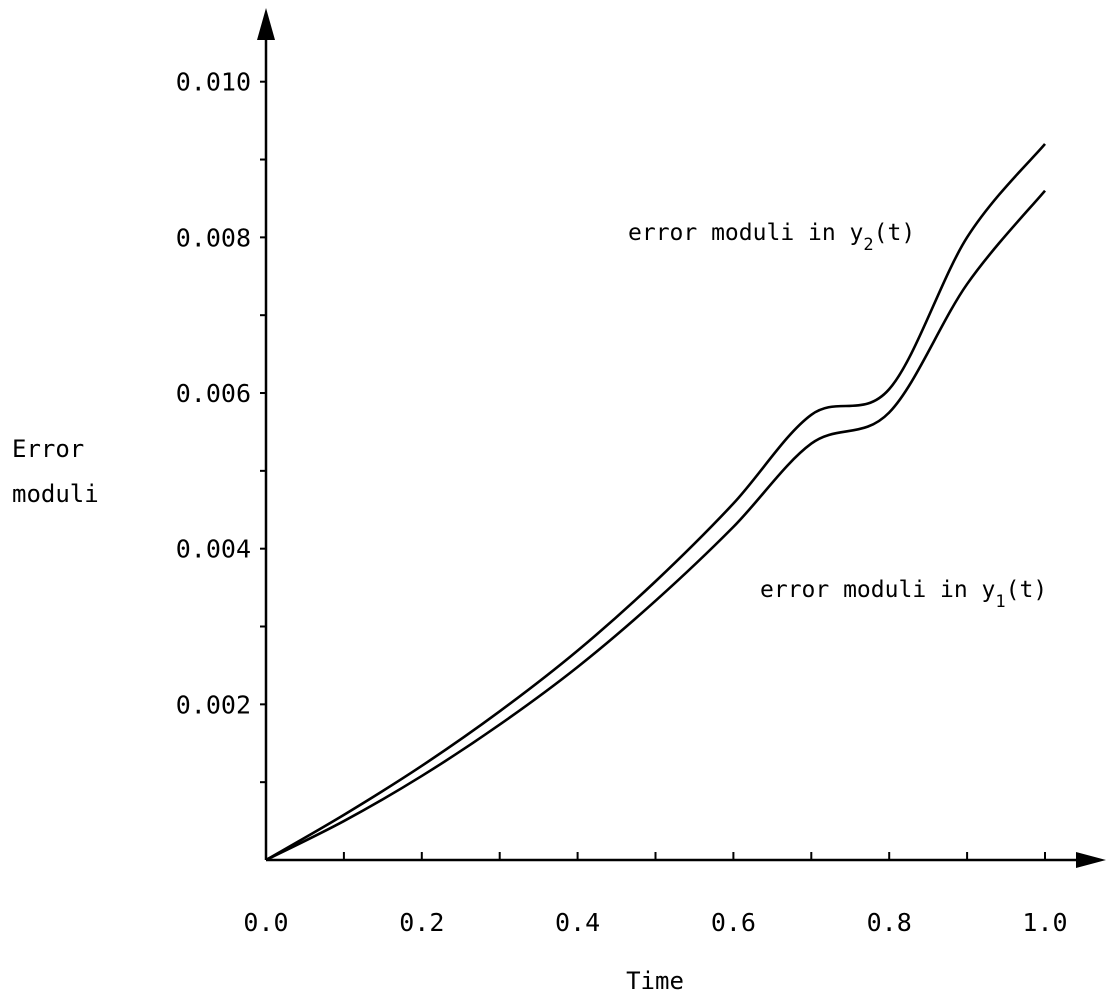  Describe the element at coordinates (213, 393) in the screenshot. I see `y-tick-label-2: 0.006` at that location.